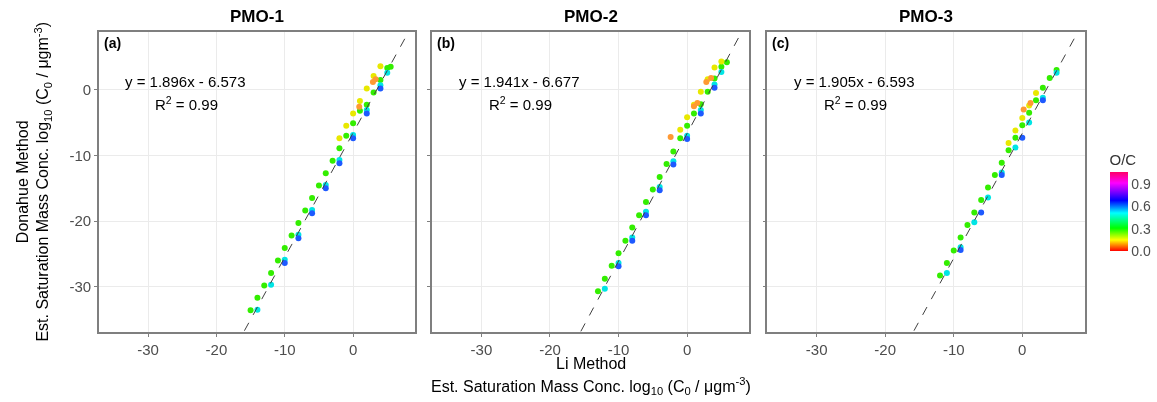 The width and height of the screenshot is (1157, 402). What do you see at coordinates (854, 81) in the screenshot?
I see `annotation: y = 1.905x - 6.593` at bounding box center [854, 81].